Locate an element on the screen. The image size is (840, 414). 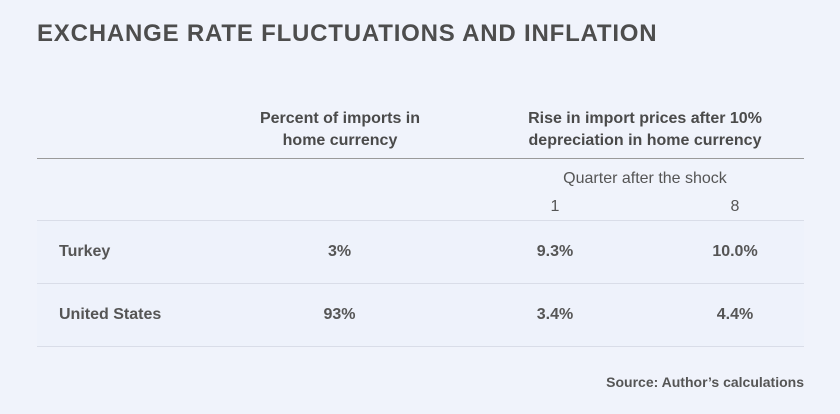
table-row: United States 93% 3.4% 4.4% is located at coordinates (420, 315).